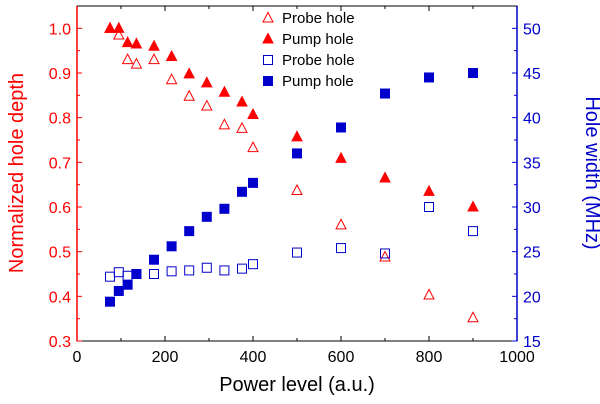  I want to click on y-left-tick-label: 0.8, so click(60, 119).